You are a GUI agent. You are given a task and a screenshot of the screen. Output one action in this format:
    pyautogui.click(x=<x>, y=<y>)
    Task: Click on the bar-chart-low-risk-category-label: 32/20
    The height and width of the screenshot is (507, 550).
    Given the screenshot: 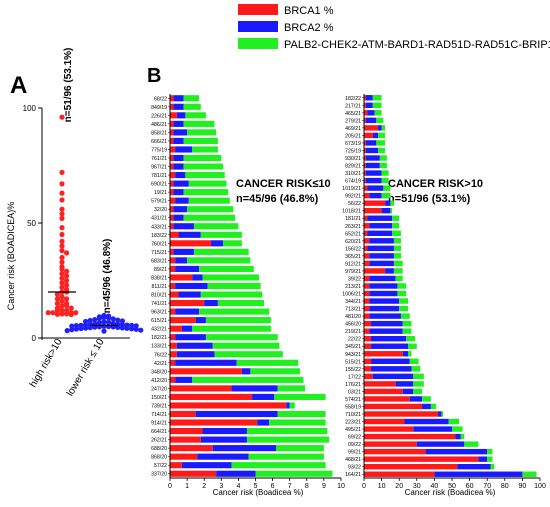 What is the action you would take?
    pyautogui.click(x=160, y=210)
    